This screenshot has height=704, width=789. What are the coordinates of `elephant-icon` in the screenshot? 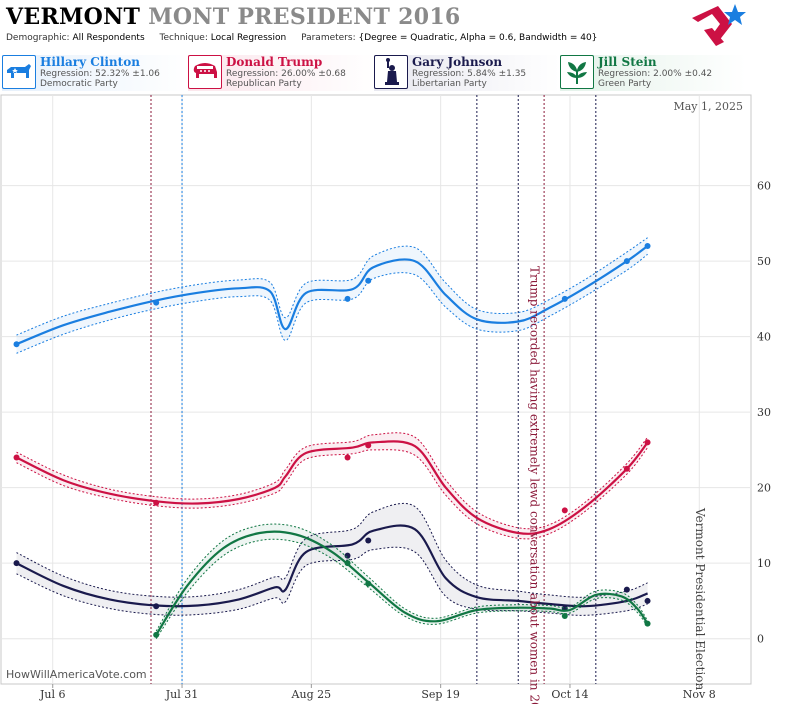 It's located at (205, 72).